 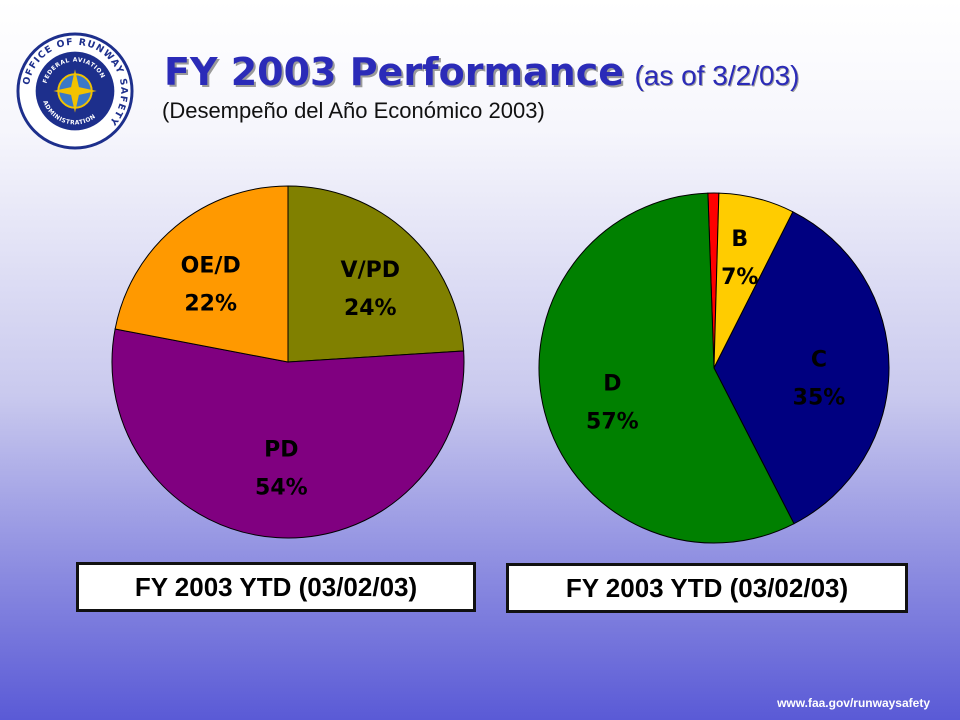 What do you see at coordinates (739, 239) in the screenshot?
I see `slice-label-b: B` at bounding box center [739, 239].